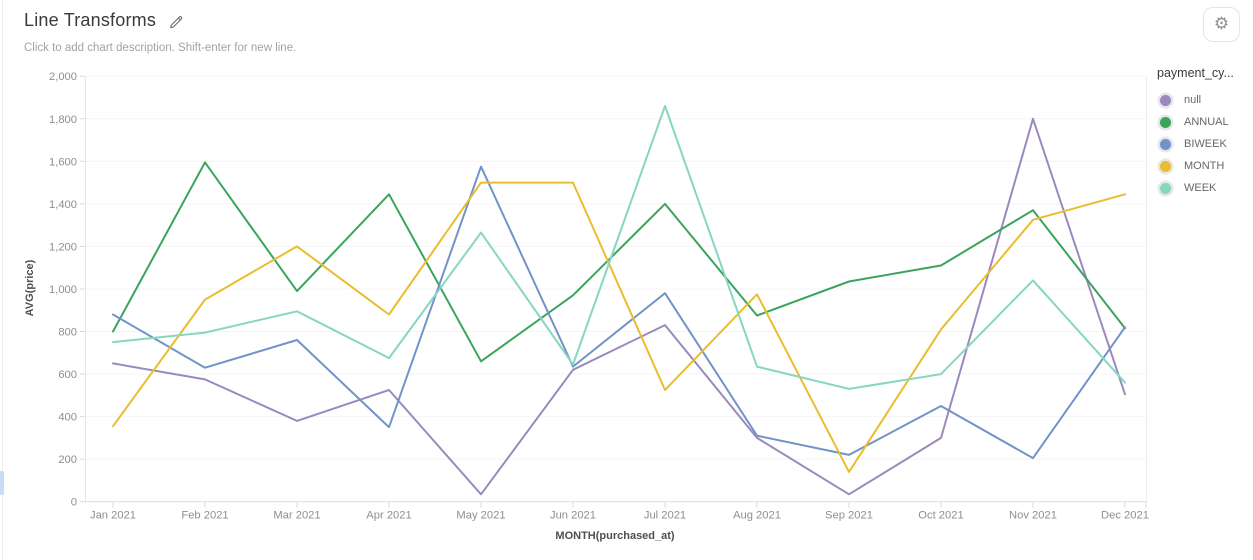 This screenshot has height=560, width=1253. Describe the element at coordinates (940, 516) in the screenshot. I see `x-tick-label: Oct 2021` at that location.